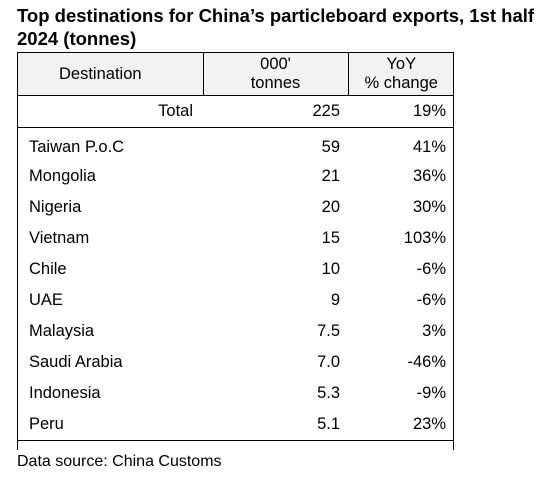 The width and height of the screenshot is (551, 480). I want to click on destination-volume: 5.3, so click(328, 393).